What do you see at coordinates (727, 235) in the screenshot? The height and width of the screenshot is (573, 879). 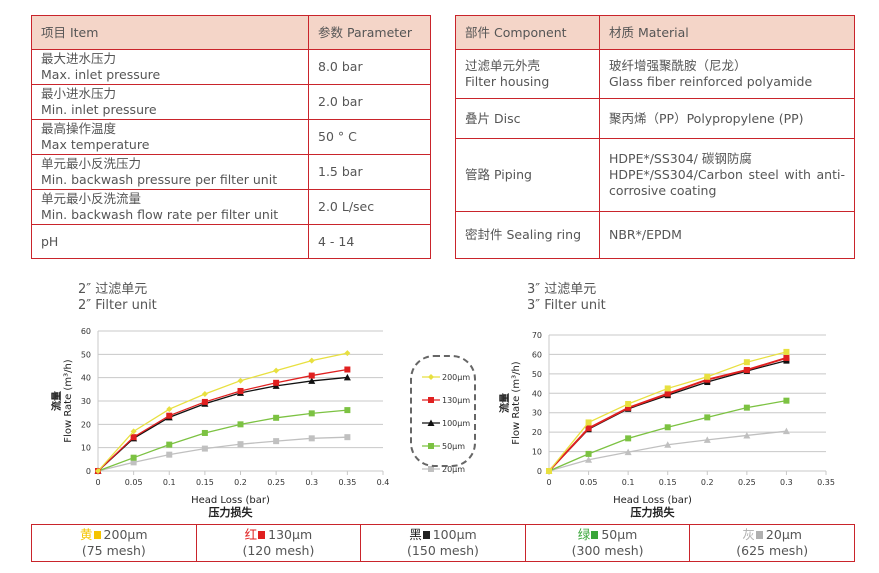 I see `material: NBR*/EPDM` at bounding box center [727, 235].